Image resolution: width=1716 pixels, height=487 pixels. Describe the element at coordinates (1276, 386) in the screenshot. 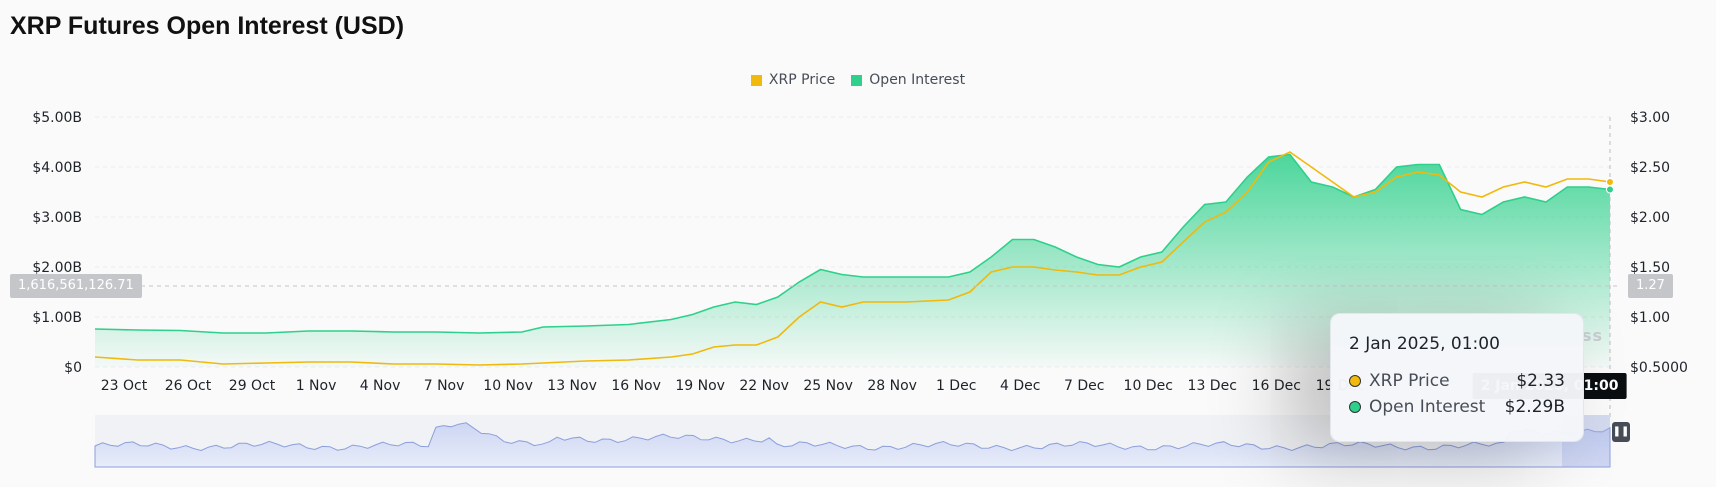

I see `x-tick-label: 16 Dec` at that location.